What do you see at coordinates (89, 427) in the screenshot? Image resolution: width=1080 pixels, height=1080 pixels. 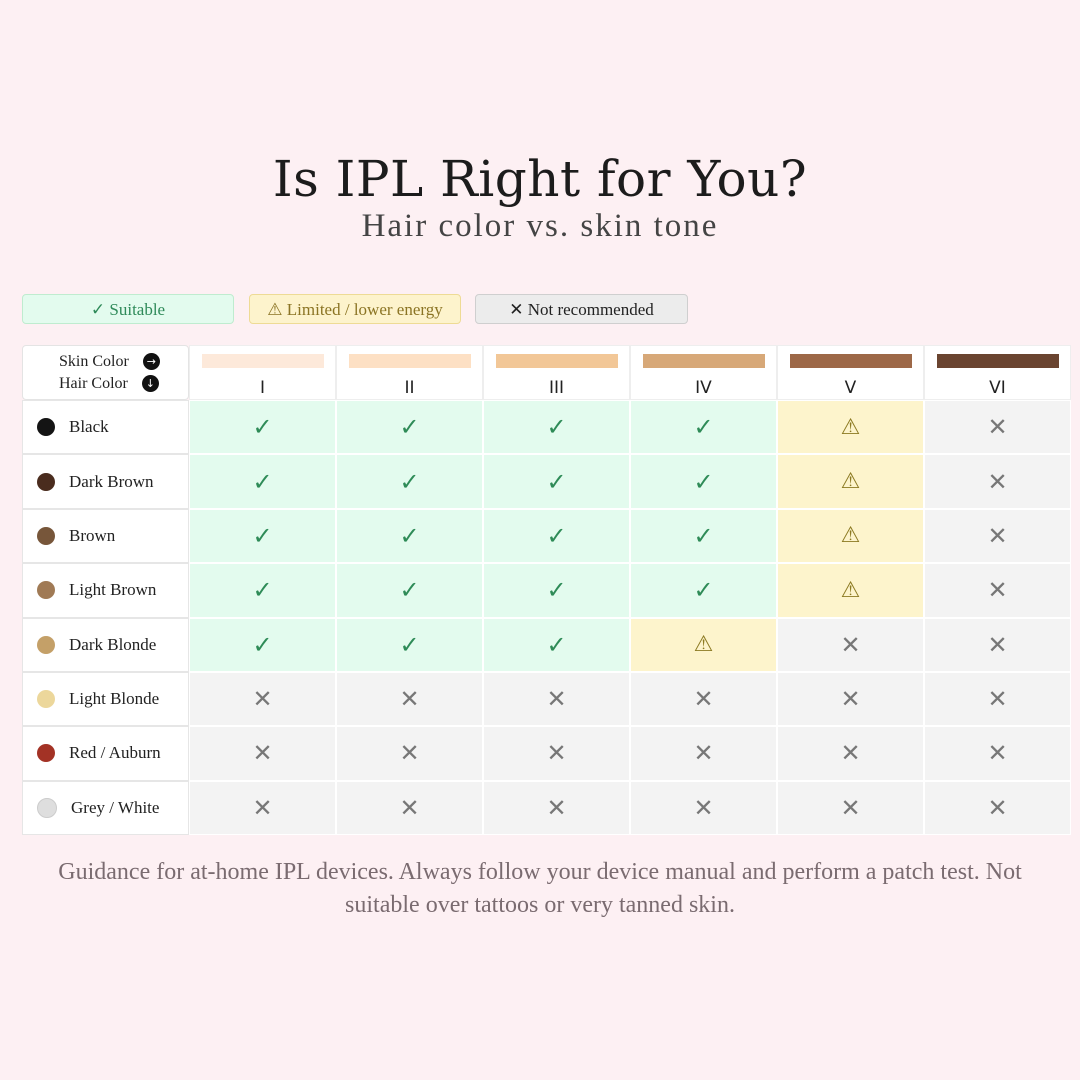 I see `hair-color-label: Black` at bounding box center [89, 427].